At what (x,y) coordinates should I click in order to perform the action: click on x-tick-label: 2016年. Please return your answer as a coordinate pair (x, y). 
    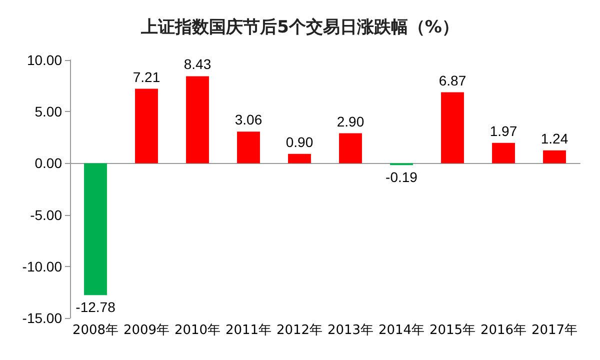
    Looking at the image, I should click on (503, 330).